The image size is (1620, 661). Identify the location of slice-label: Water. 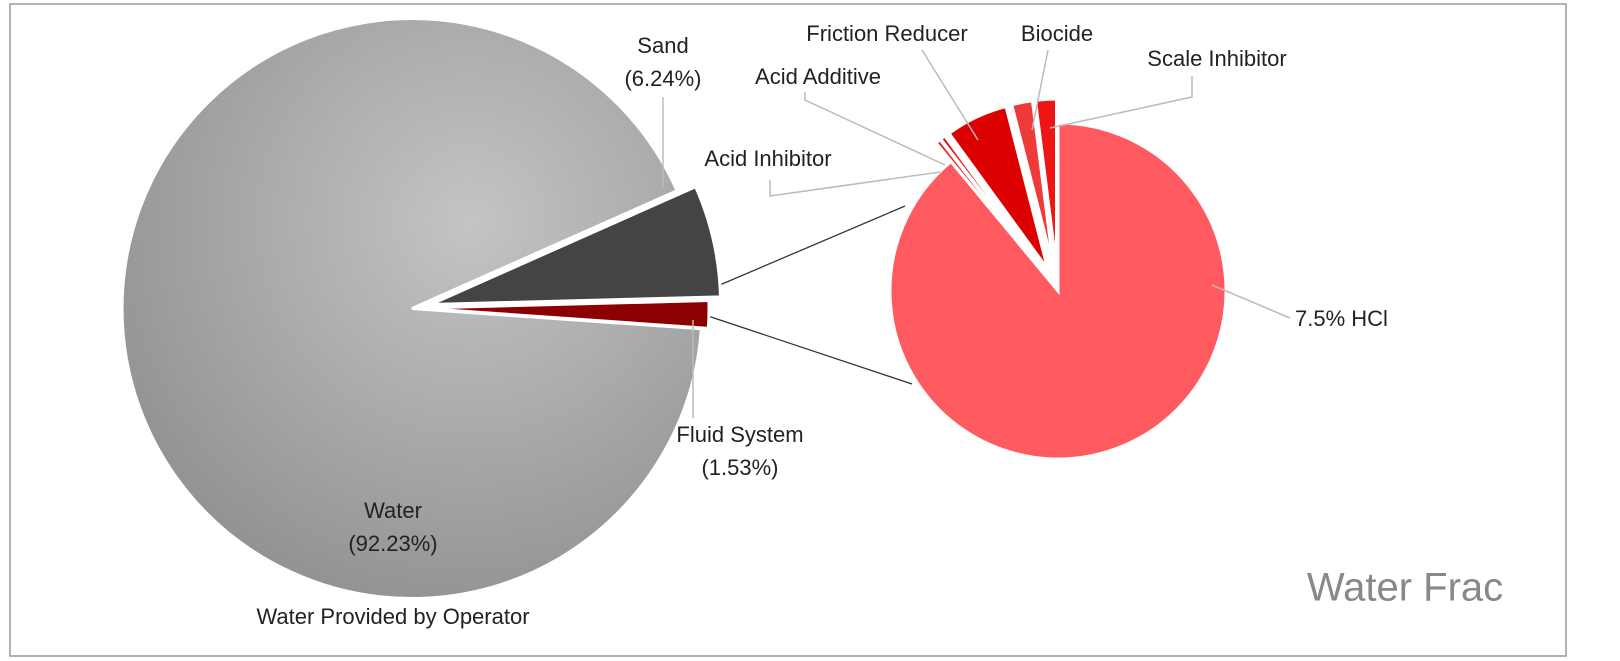
(393, 510).